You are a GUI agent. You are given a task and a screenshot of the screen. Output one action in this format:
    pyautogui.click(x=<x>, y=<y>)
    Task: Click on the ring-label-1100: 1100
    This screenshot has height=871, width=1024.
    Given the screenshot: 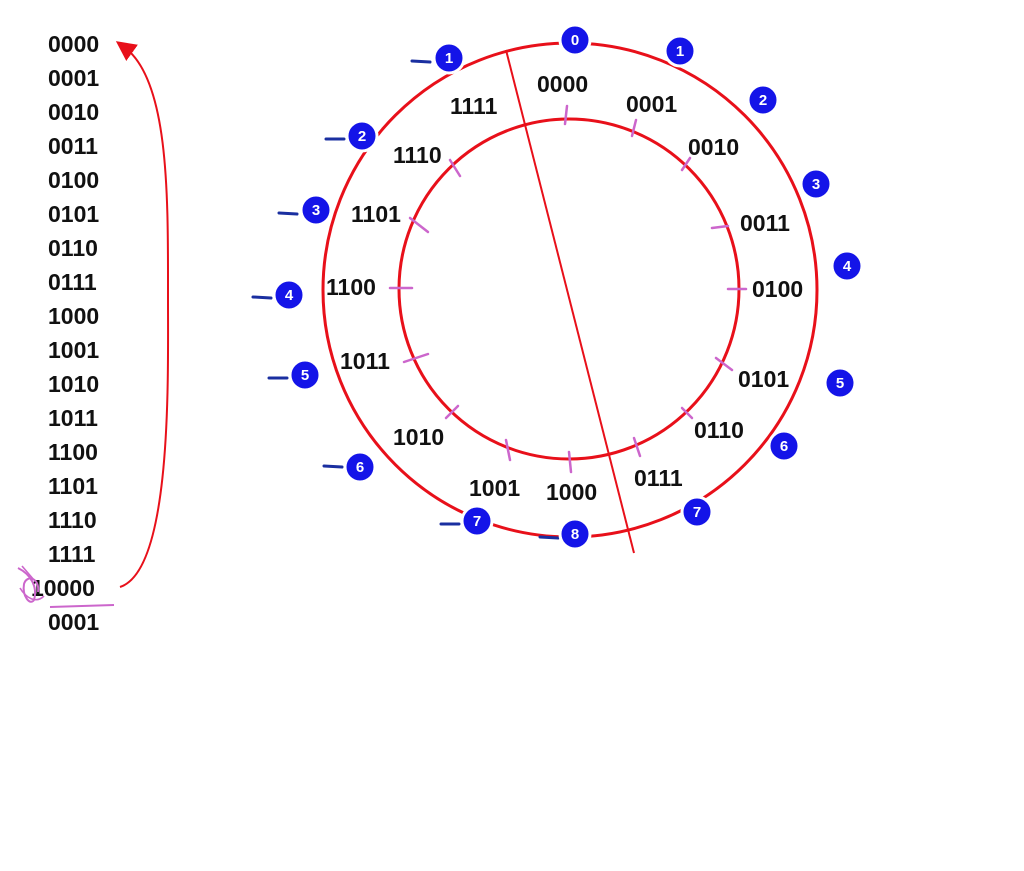 What is the action you would take?
    pyautogui.click(x=351, y=287)
    